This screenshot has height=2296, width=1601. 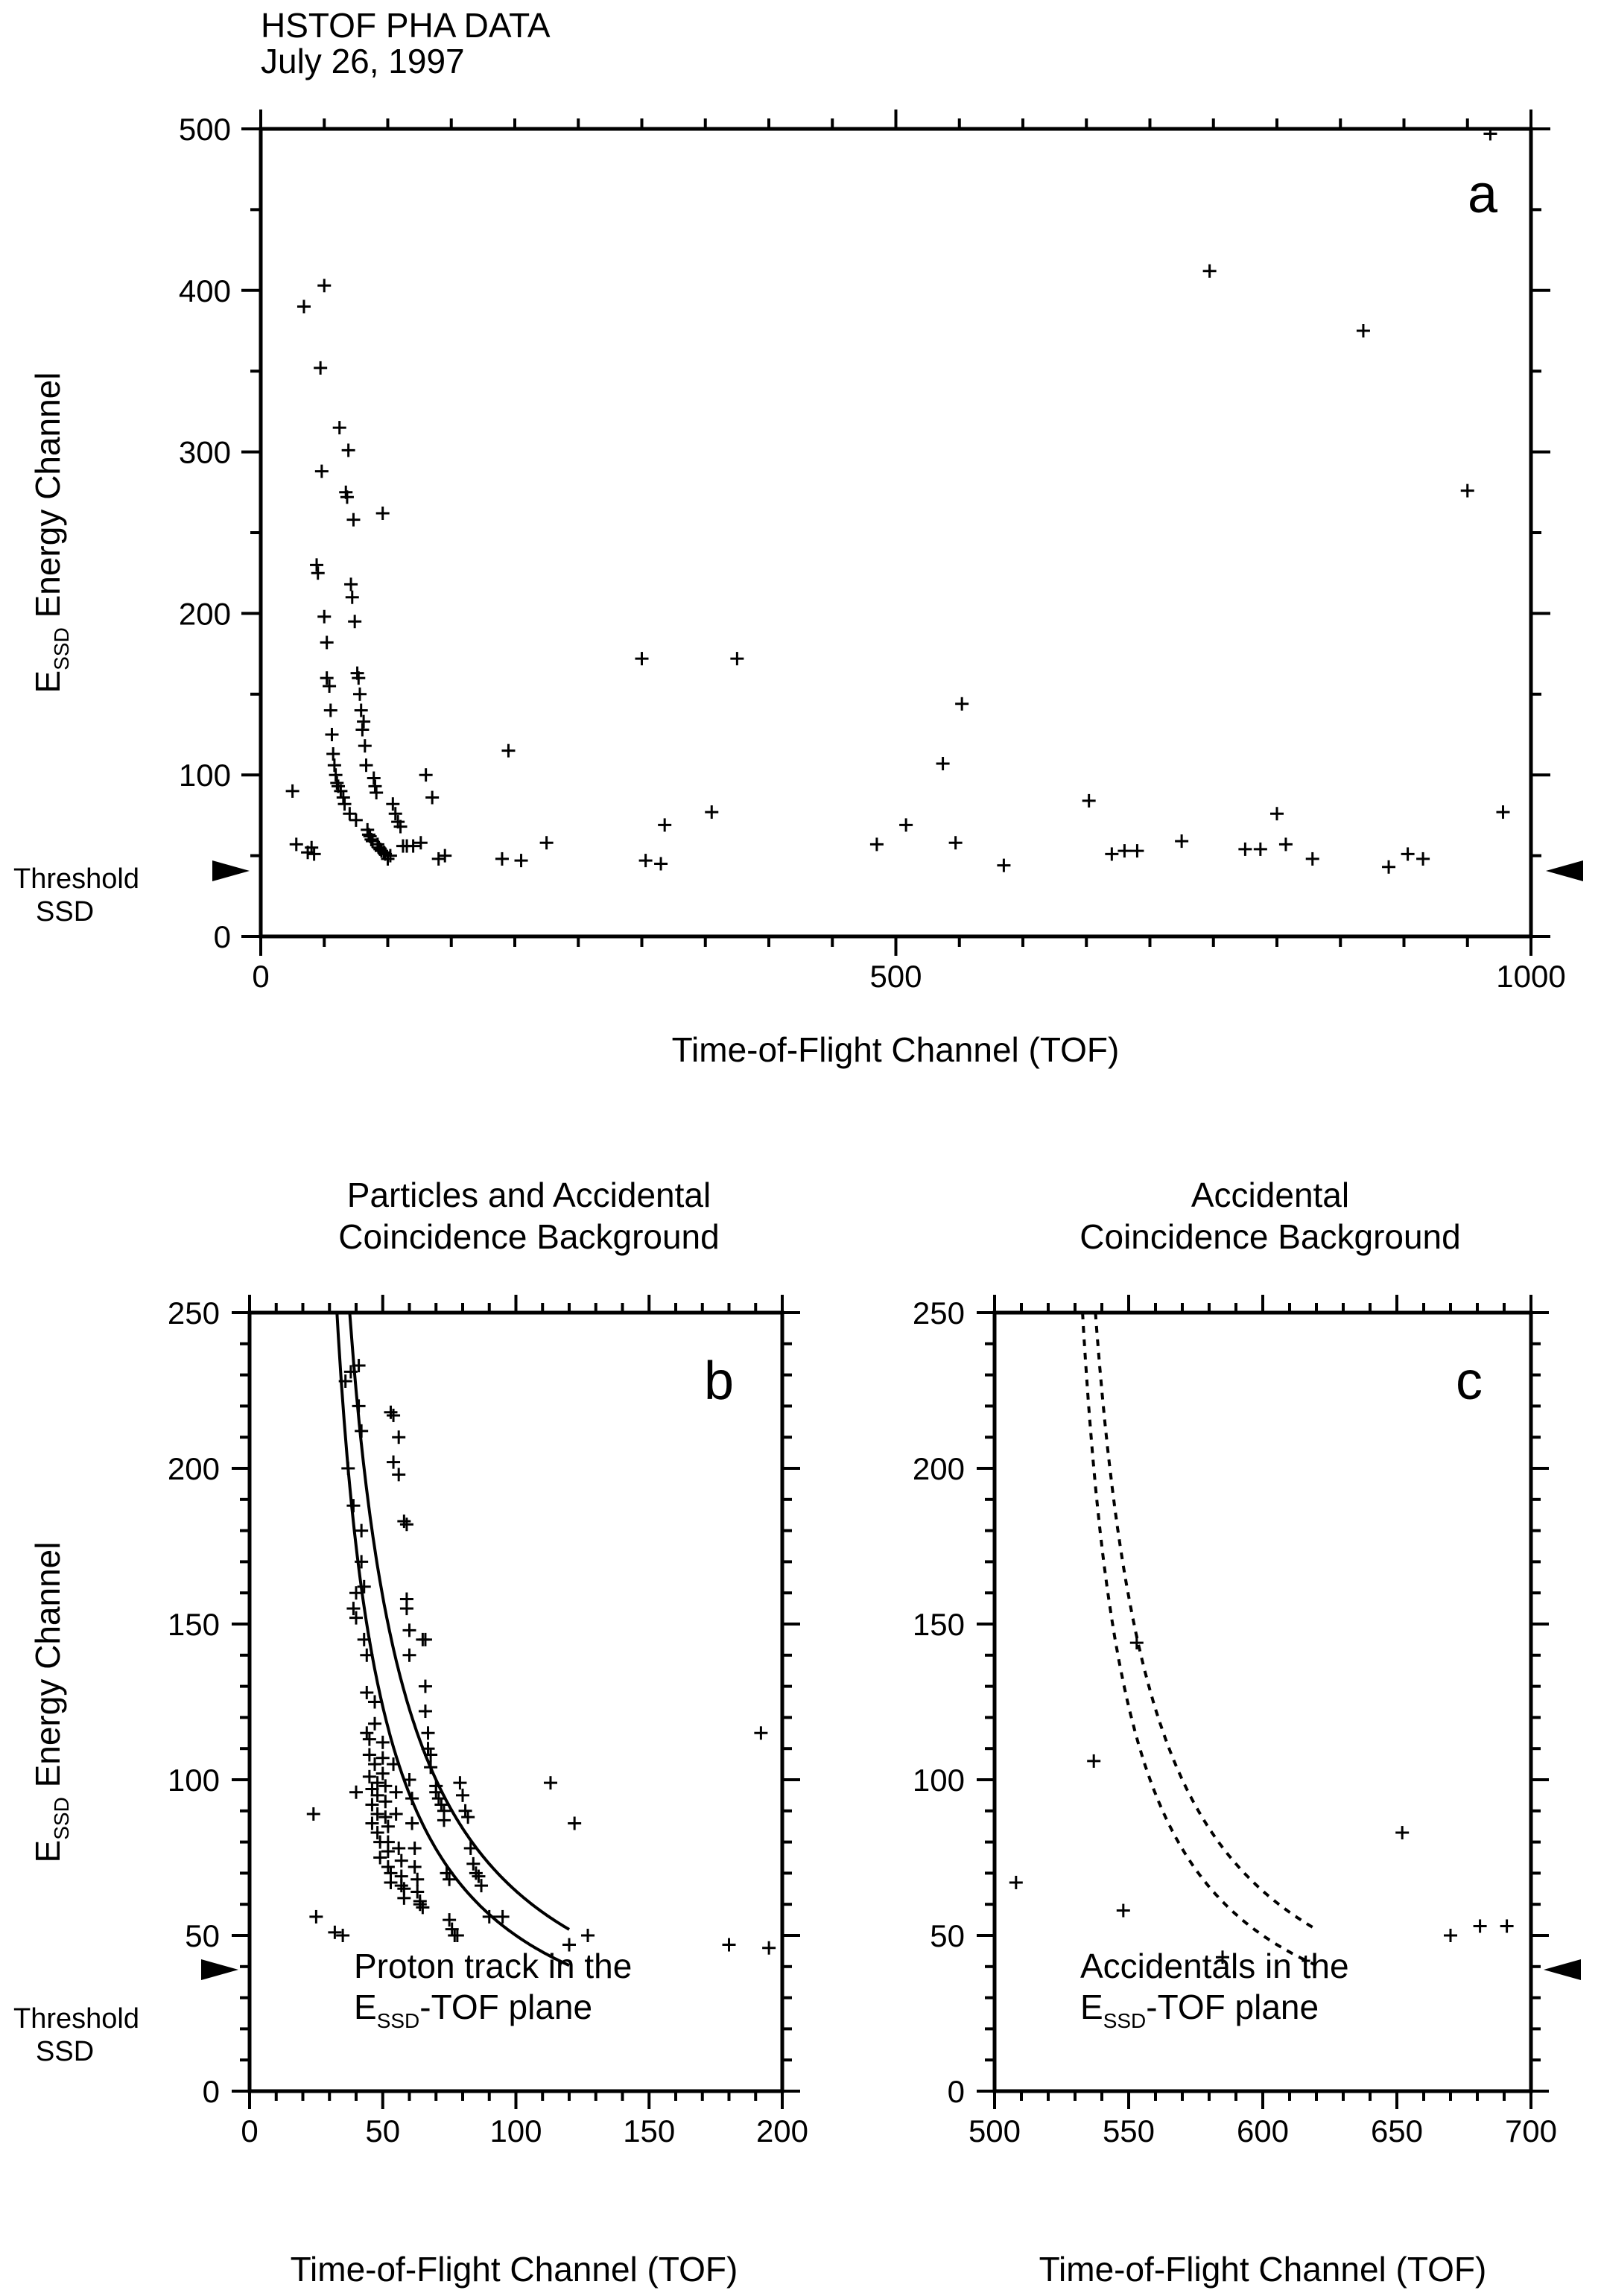 I want to click on panel-a-xlabel: Time-of-Flight Channel (TOF), so click(x=896, y=1049).